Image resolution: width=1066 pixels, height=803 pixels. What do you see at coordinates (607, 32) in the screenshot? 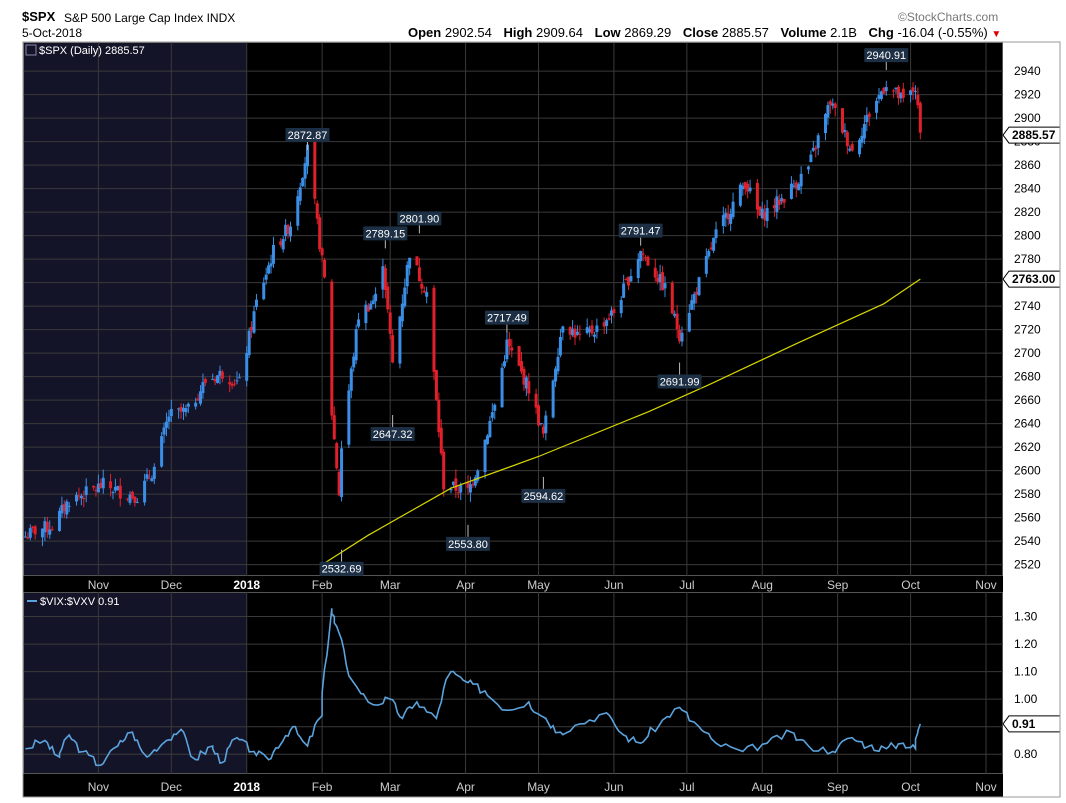
I see `low-label: Low` at bounding box center [607, 32].